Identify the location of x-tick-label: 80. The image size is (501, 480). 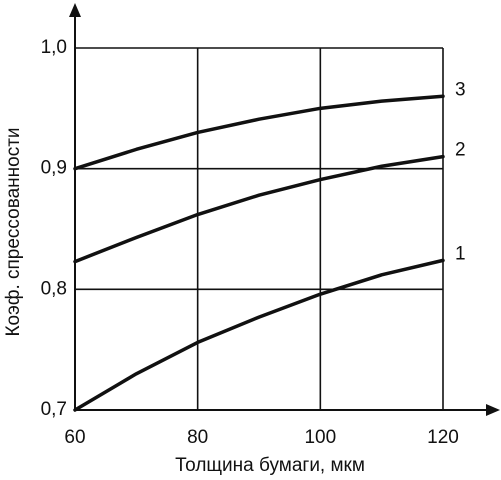
(197, 437).